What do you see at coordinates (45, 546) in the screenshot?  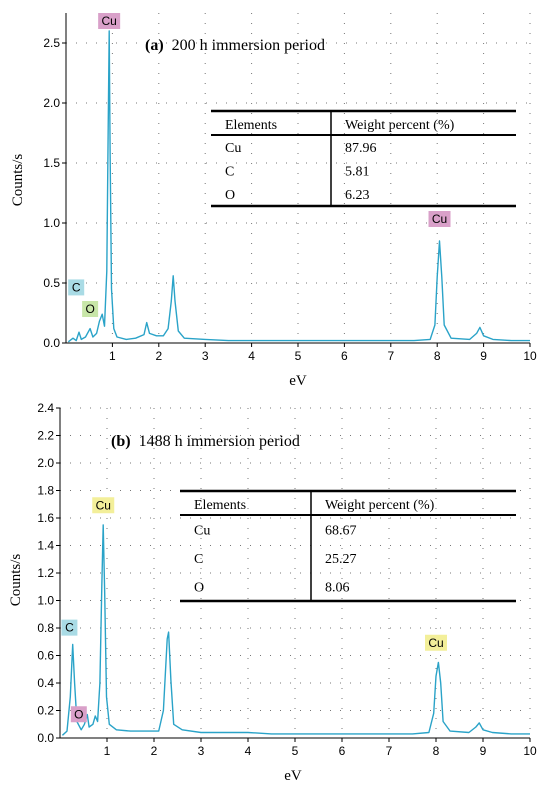 I see `y-tick-label: 1.4` at bounding box center [45, 546].